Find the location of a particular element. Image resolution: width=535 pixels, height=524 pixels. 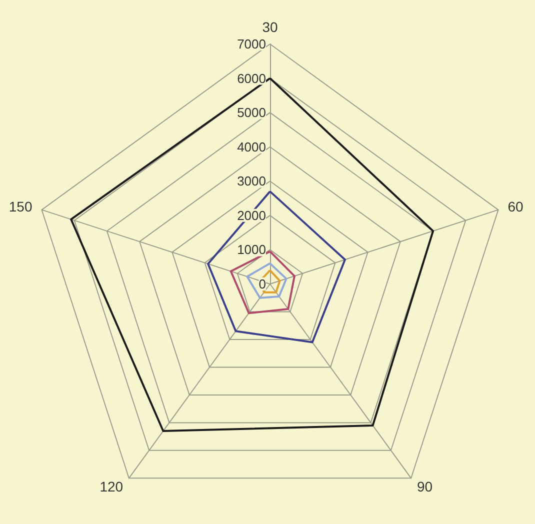

y-tick-label: 2000 is located at coordinates (251, 215).